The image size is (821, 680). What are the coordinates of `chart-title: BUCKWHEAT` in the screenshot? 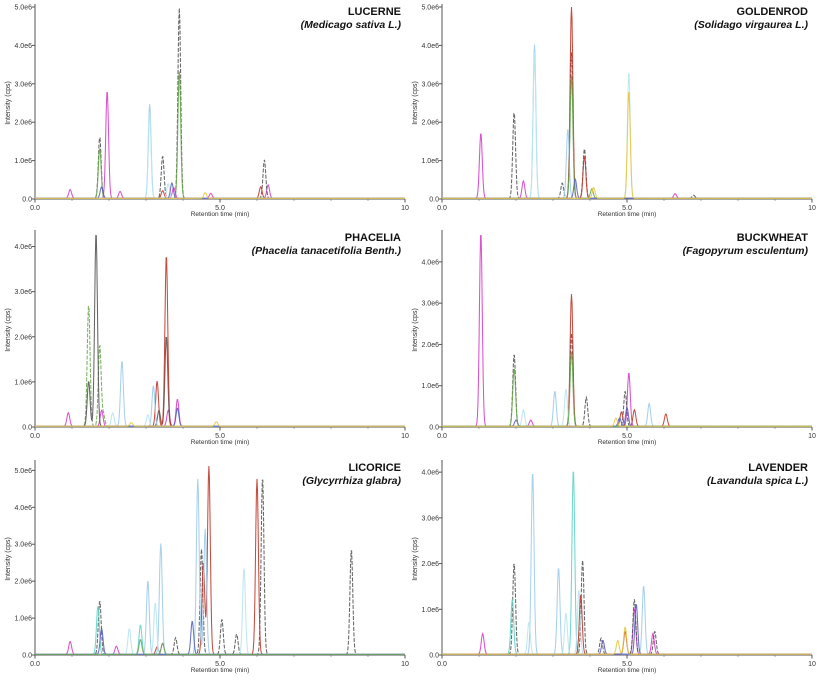 It's located at (773, 238).